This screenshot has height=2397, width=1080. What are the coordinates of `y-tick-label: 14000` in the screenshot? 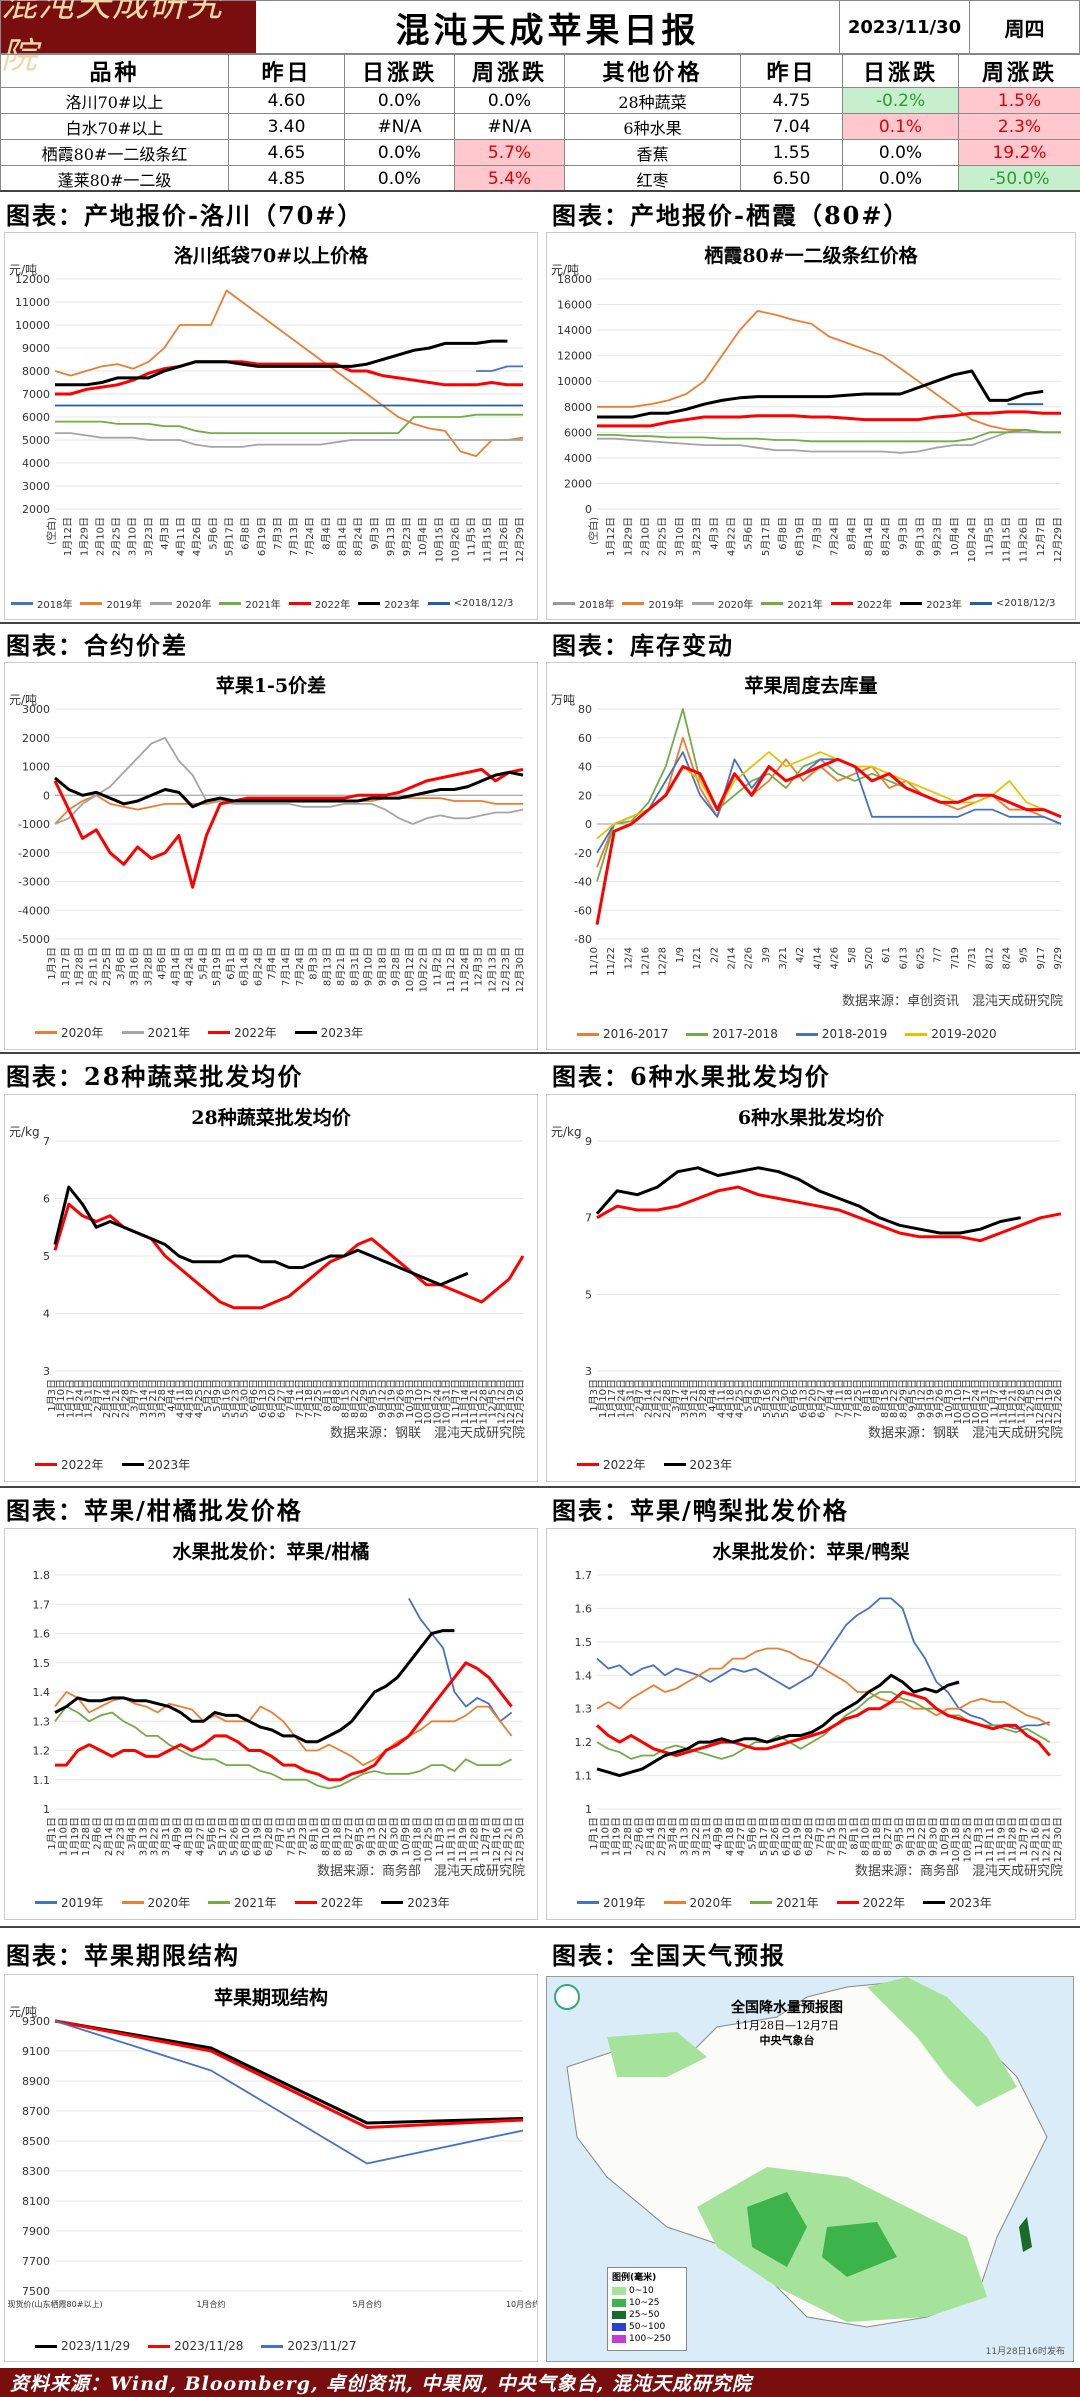 It's located at (574, 330).